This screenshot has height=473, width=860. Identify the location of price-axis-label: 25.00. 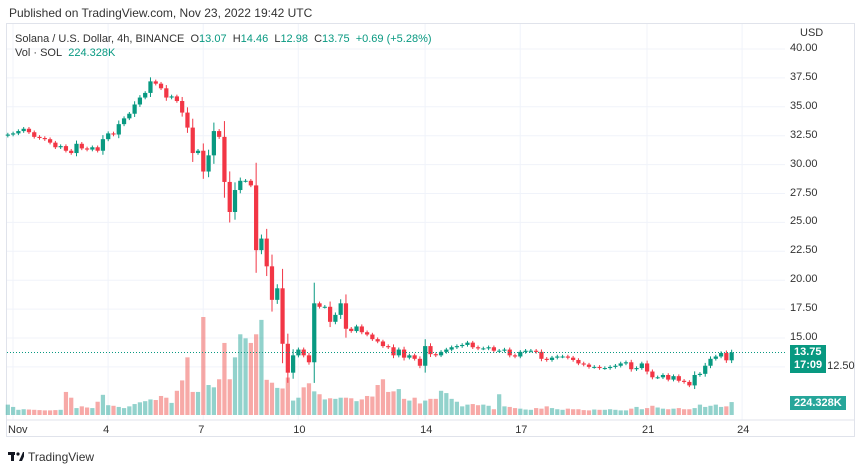
(804, 221).